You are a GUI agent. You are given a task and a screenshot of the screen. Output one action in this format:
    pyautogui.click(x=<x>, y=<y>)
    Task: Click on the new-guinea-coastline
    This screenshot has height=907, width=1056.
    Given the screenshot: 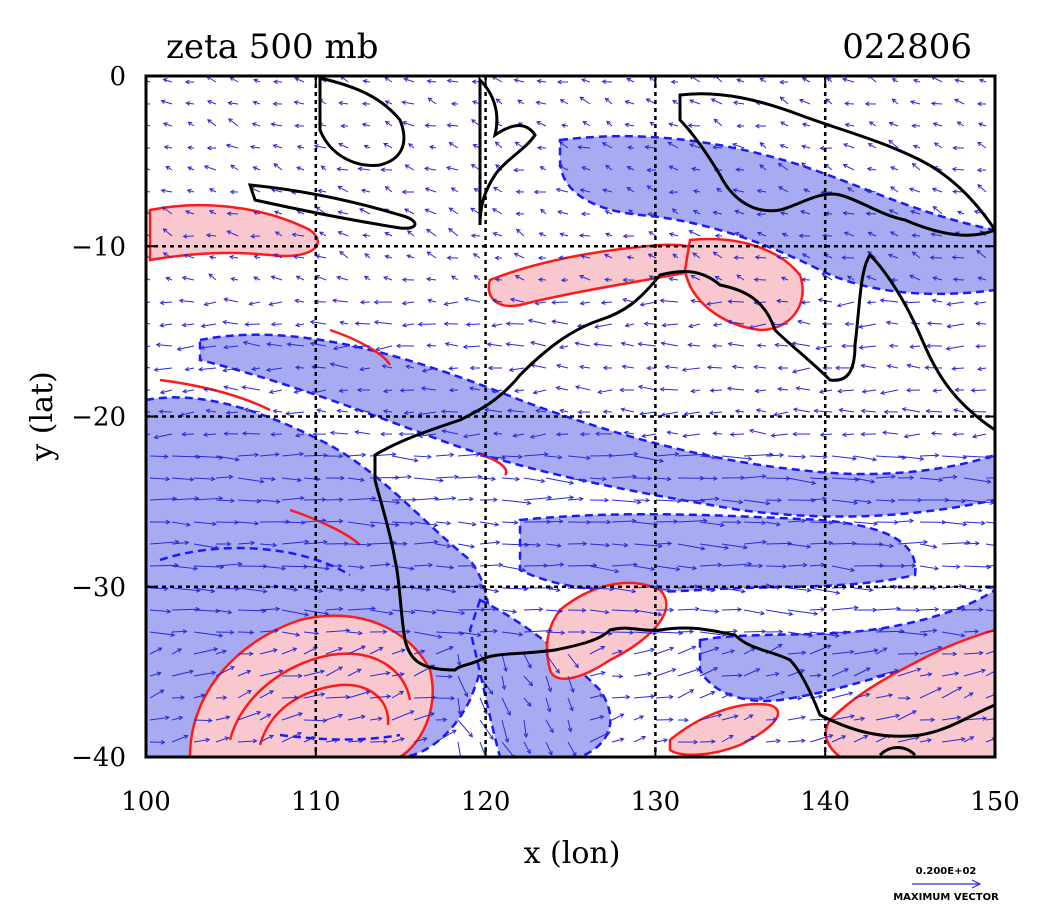 What is the action you would take?
    pyautogui.click(x=836, y=164)
    